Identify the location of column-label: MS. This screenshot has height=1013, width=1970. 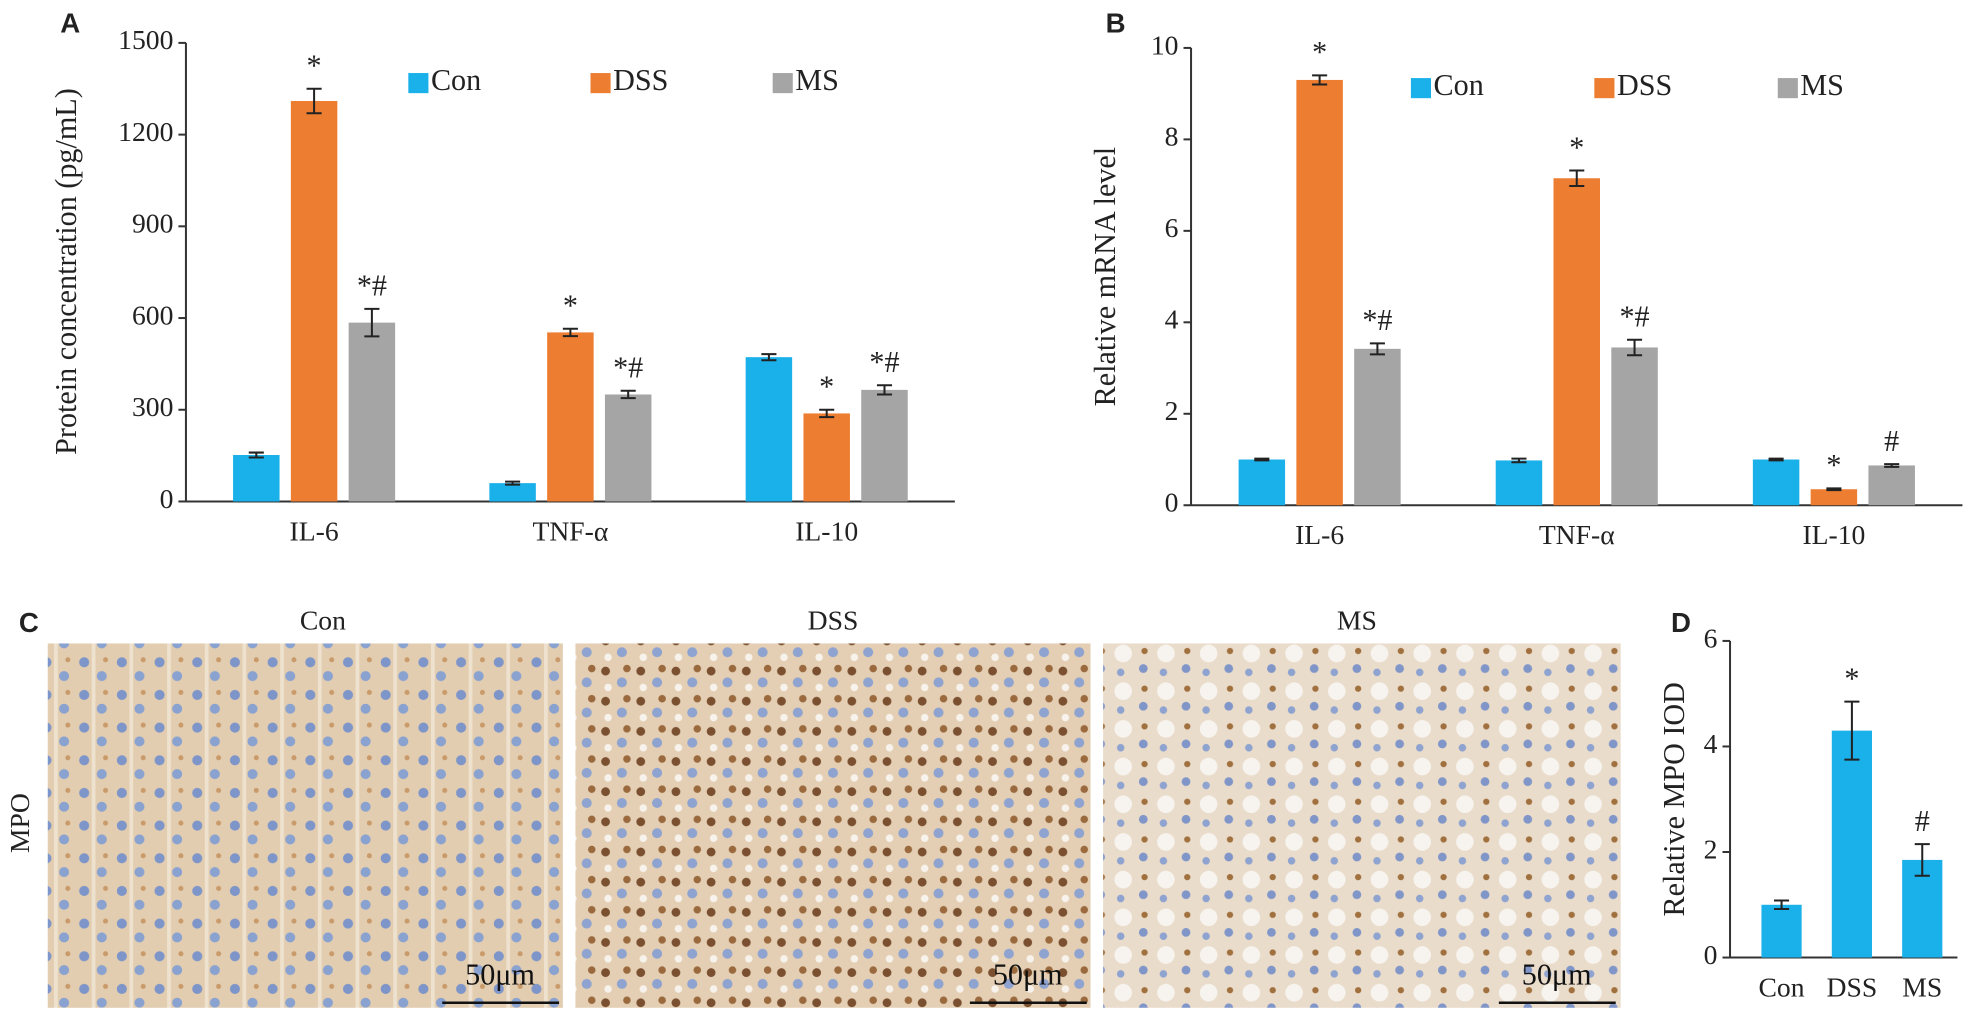
(1357, 620).